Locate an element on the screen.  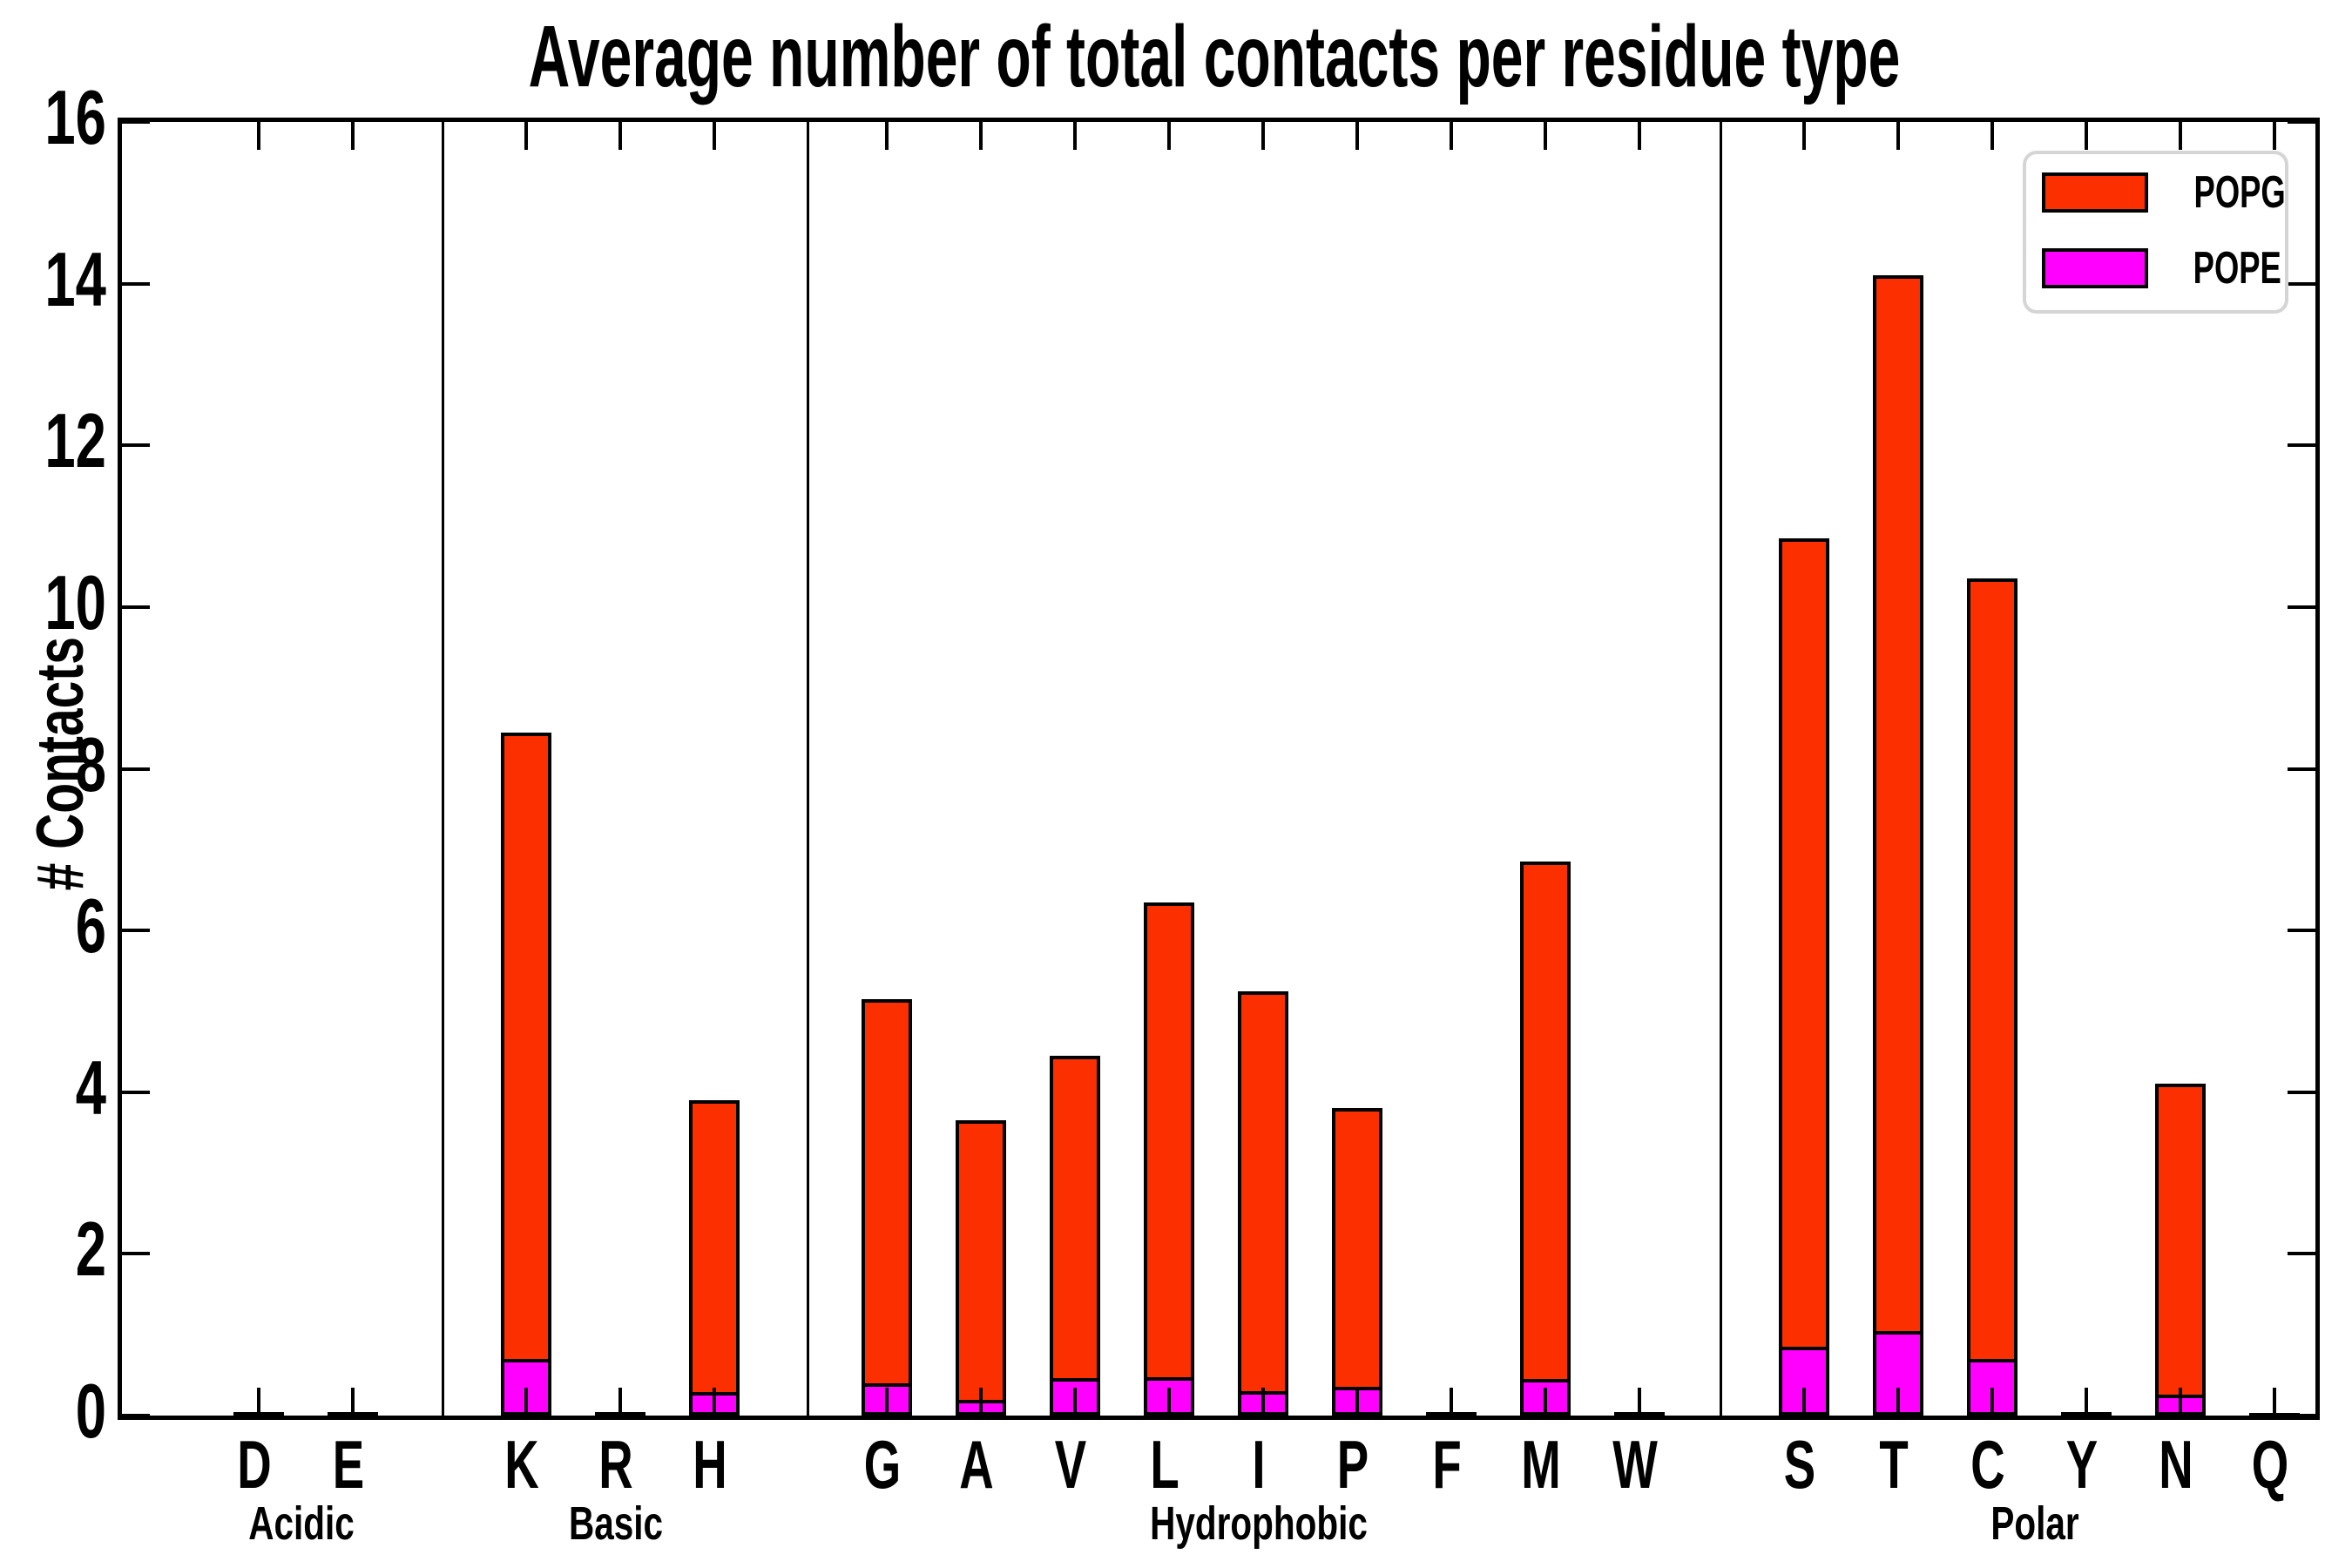
popg-color-swatch is located at coordinates (2095, 193).